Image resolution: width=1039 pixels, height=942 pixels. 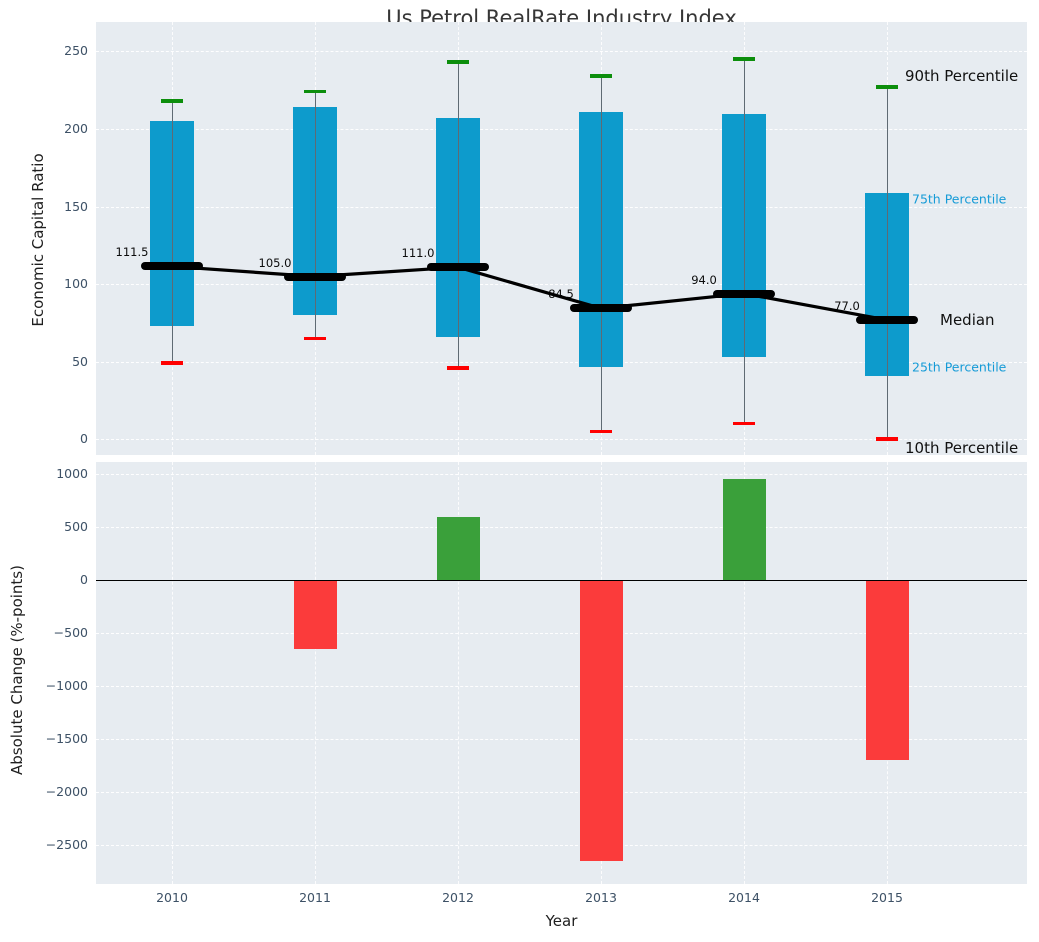 What do you see at coordinates (66, 791) in the screenshot?
I see `y-tick-label: −2000` at bounding box center [66, 791].